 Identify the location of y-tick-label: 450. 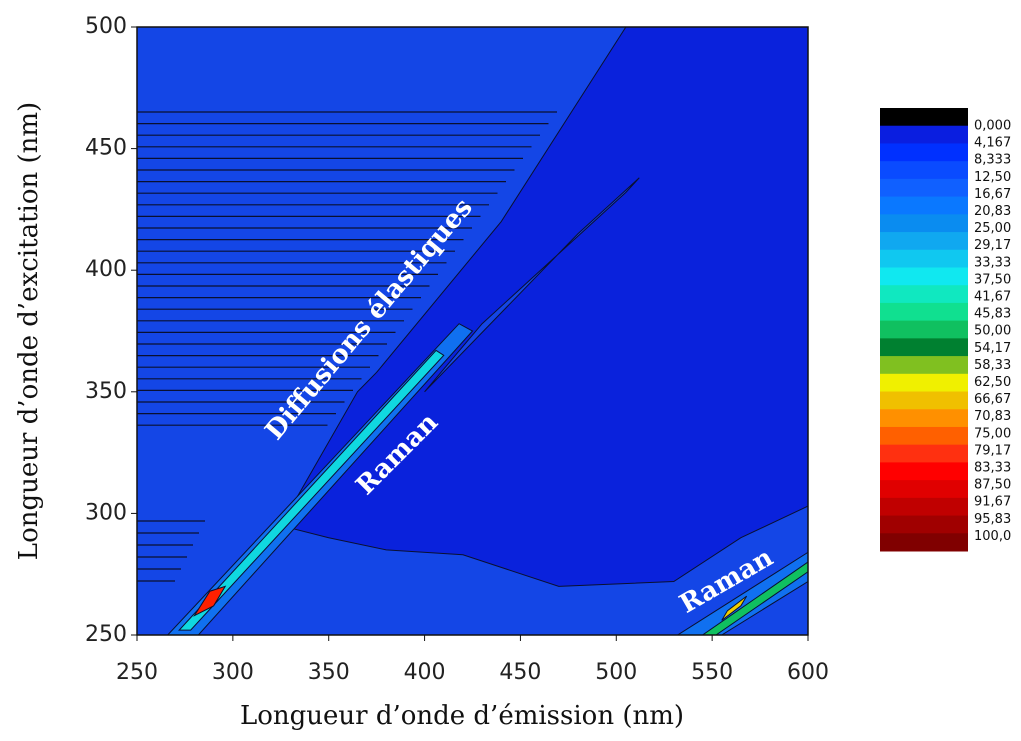
(106, 148).